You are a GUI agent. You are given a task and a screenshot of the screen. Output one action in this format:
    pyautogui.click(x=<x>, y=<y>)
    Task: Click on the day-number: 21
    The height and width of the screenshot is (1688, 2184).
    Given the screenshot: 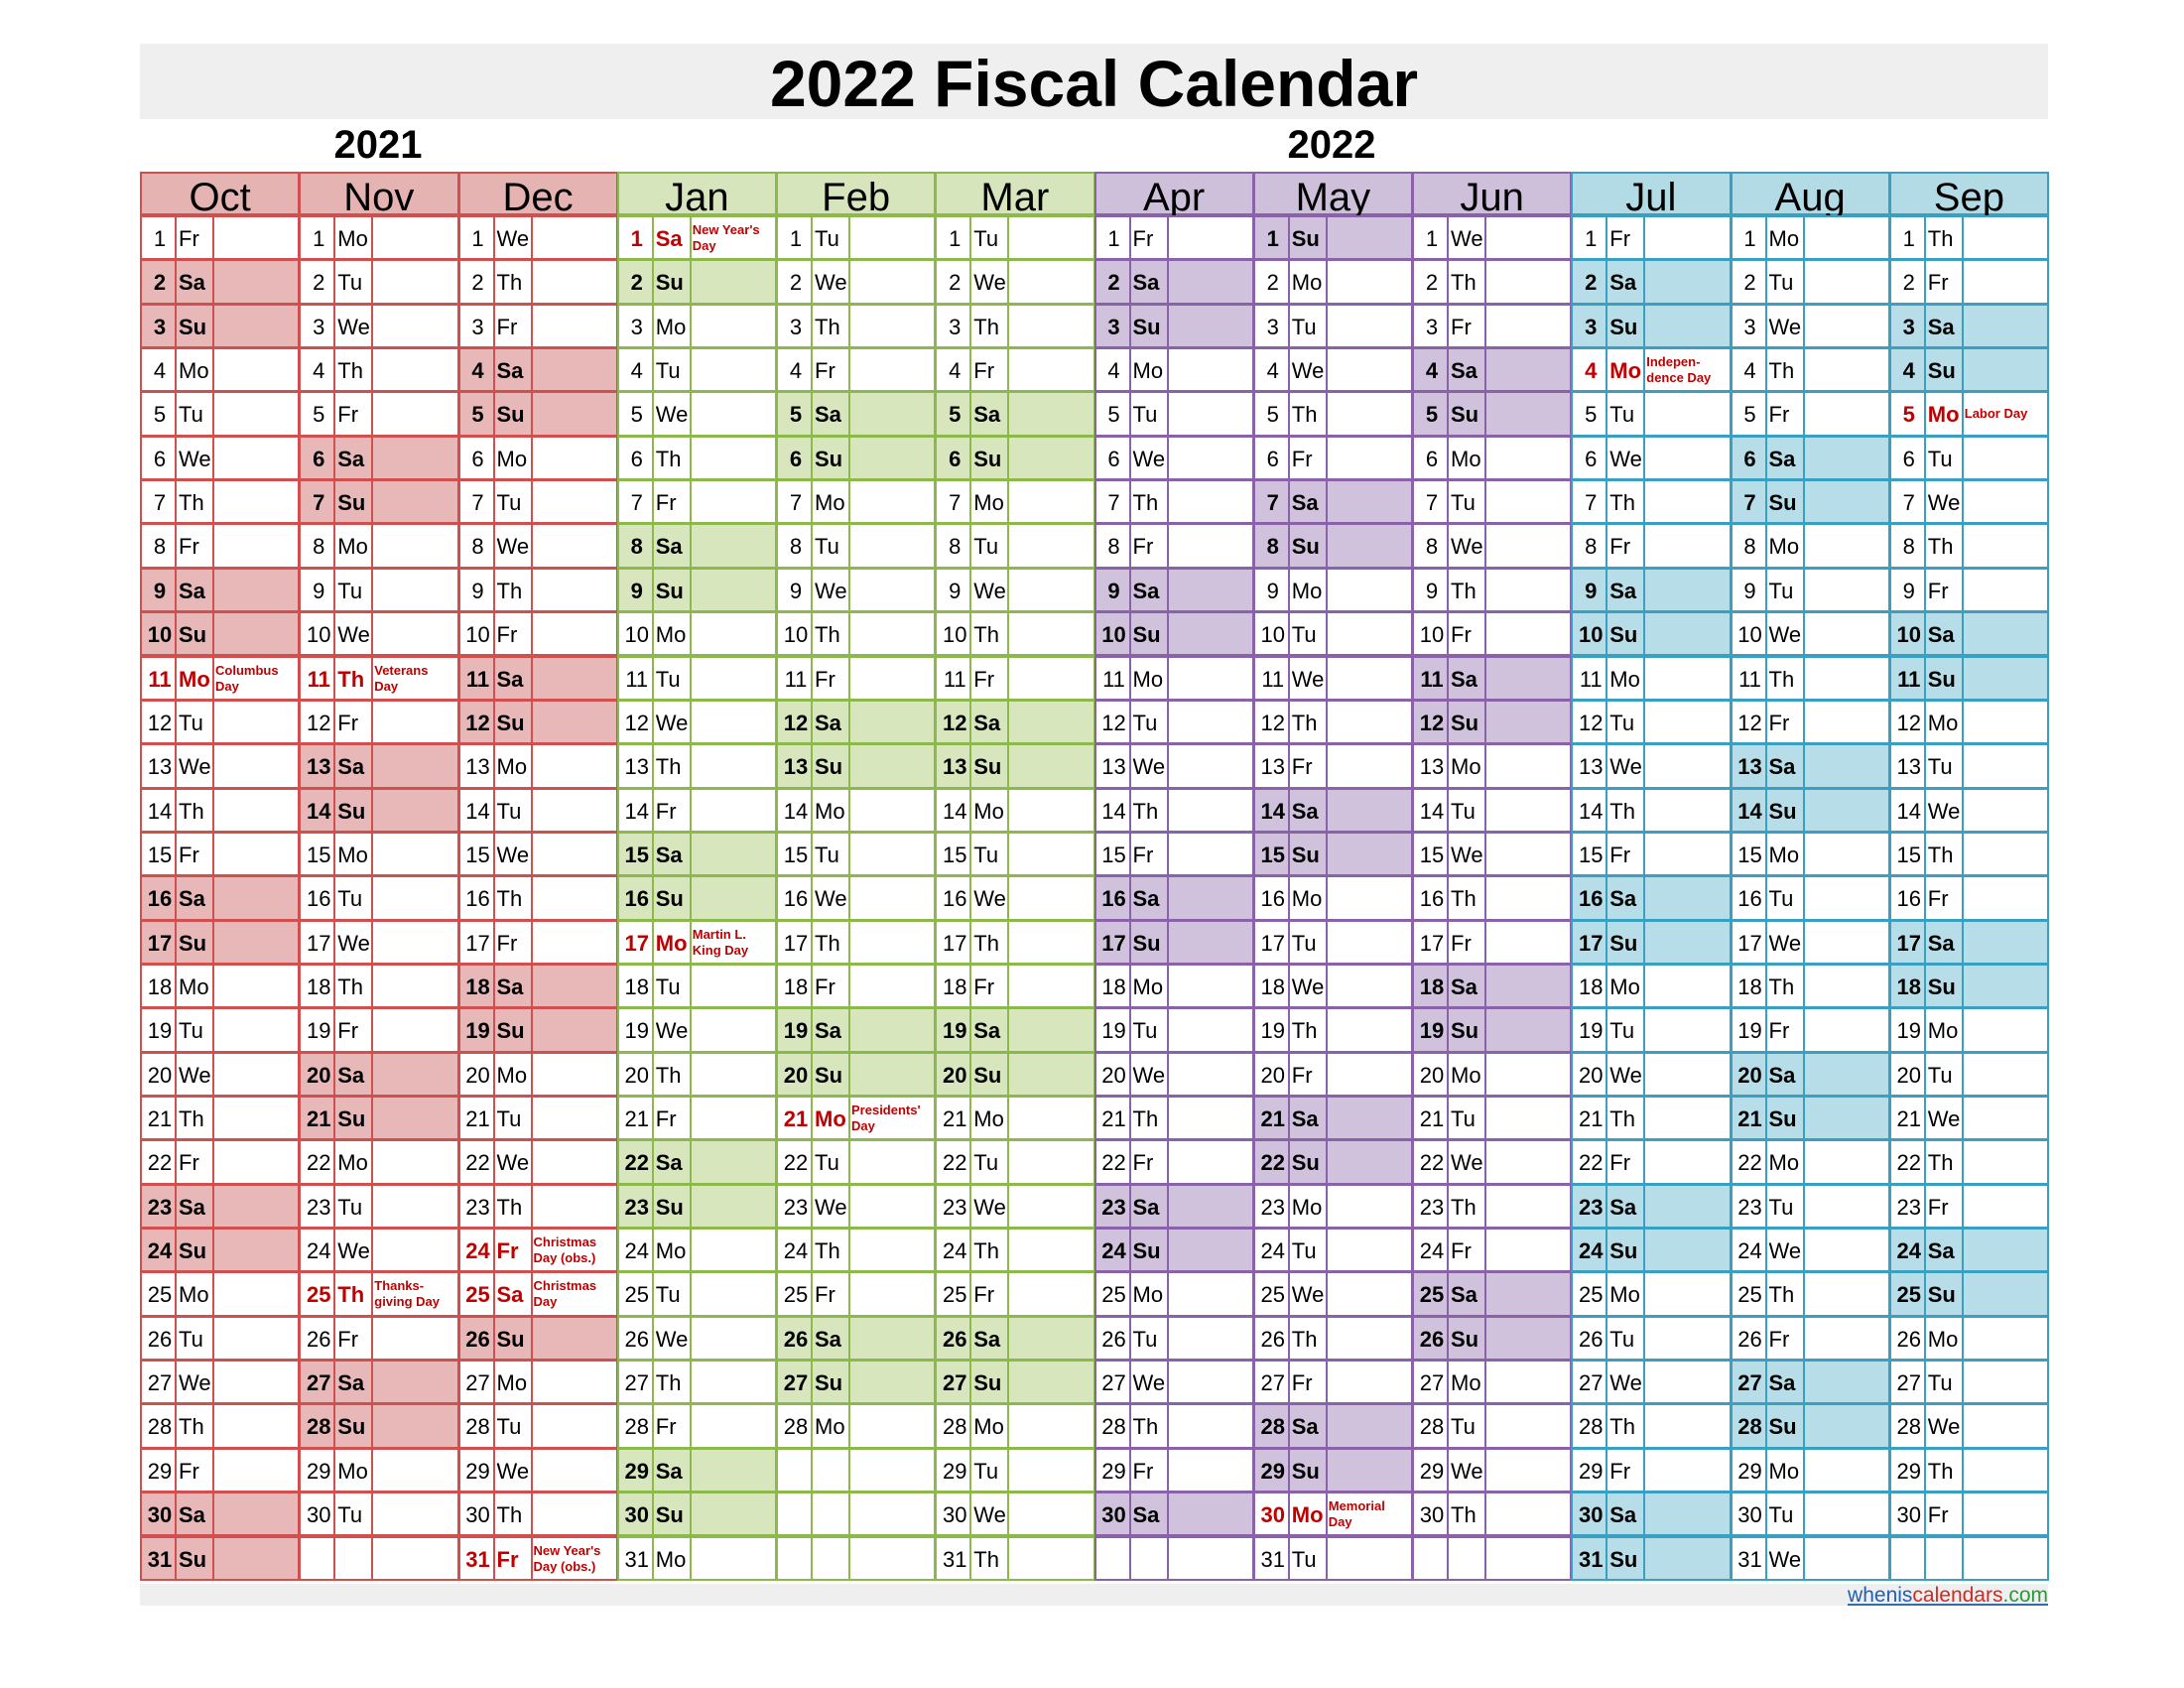 What is the action you would take?
    pyautogui.click(x=319, y=1118)
    